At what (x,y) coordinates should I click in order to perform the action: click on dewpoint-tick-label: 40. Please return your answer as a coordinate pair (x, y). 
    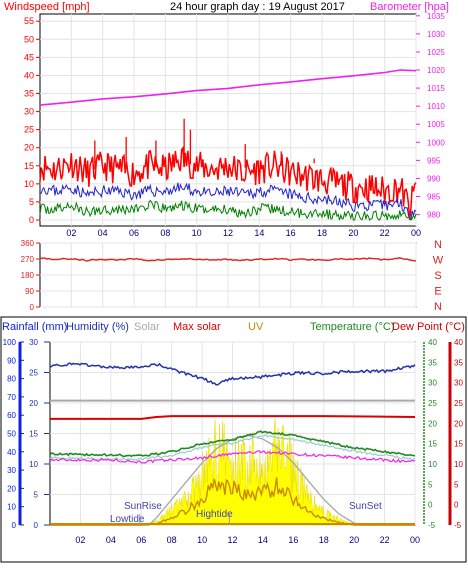
    Looking at the image, I should click on (458, 342).